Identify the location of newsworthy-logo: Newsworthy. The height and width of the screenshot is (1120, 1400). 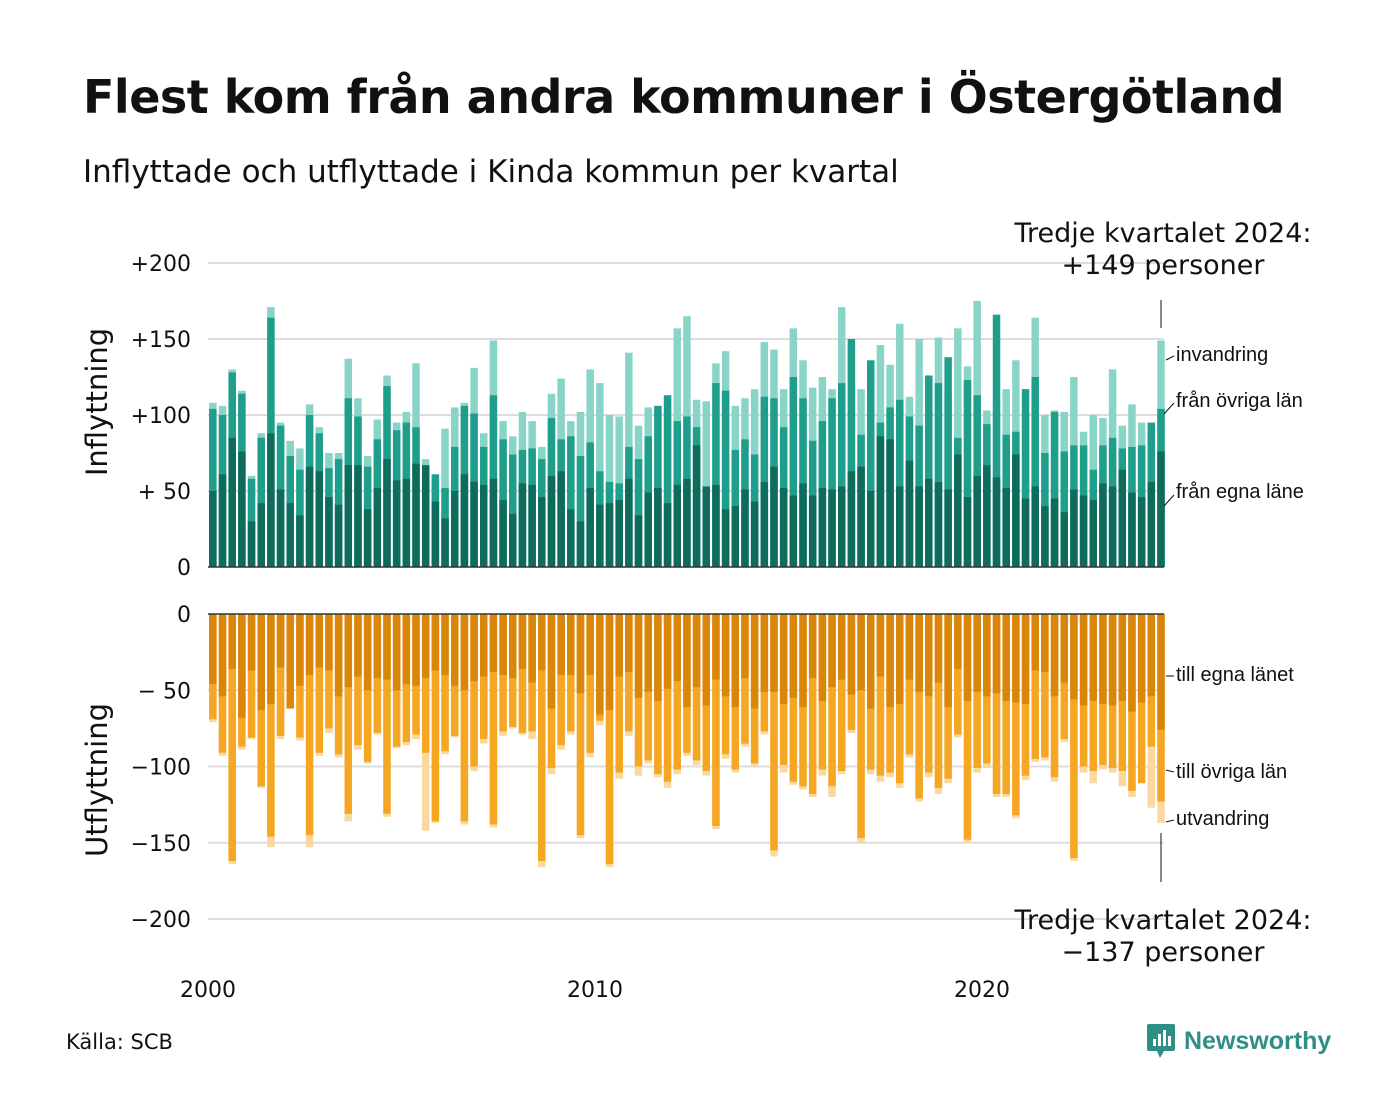
(1238, 1041).